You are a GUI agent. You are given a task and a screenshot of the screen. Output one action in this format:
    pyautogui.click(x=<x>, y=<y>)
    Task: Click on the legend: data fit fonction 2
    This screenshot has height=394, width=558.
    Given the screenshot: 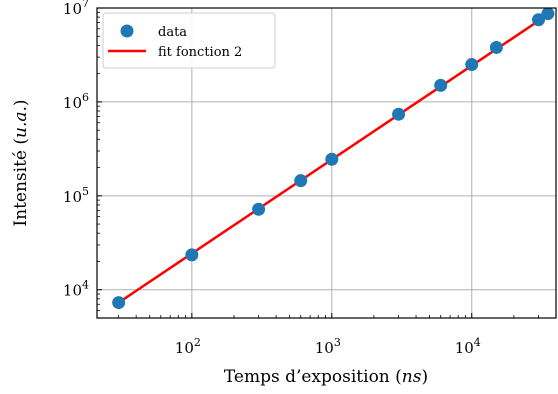 What is the action you would take?
    pyautogui.click(x=189, y=40)
    